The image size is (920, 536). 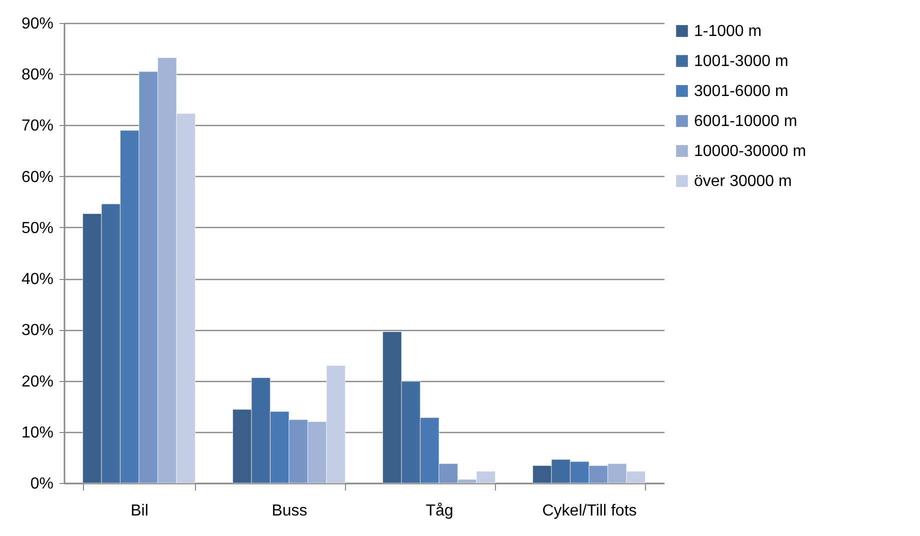 I want to click on legend-label: över 30000 m, so click(x=743, y=181).